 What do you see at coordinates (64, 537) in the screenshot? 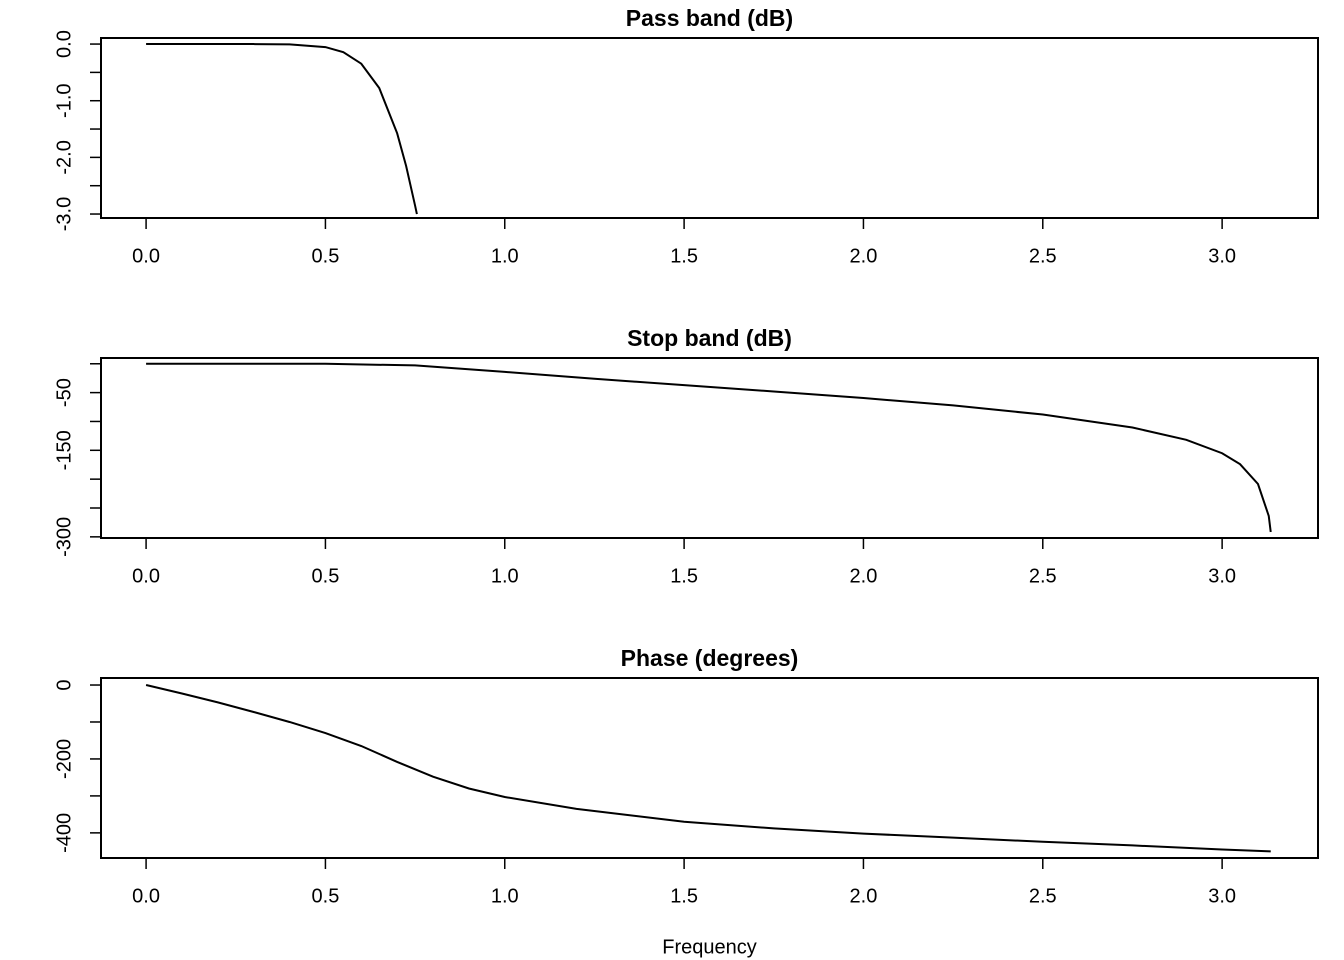
I see `y-tick-label: -300` at bounding box center [64, 537].